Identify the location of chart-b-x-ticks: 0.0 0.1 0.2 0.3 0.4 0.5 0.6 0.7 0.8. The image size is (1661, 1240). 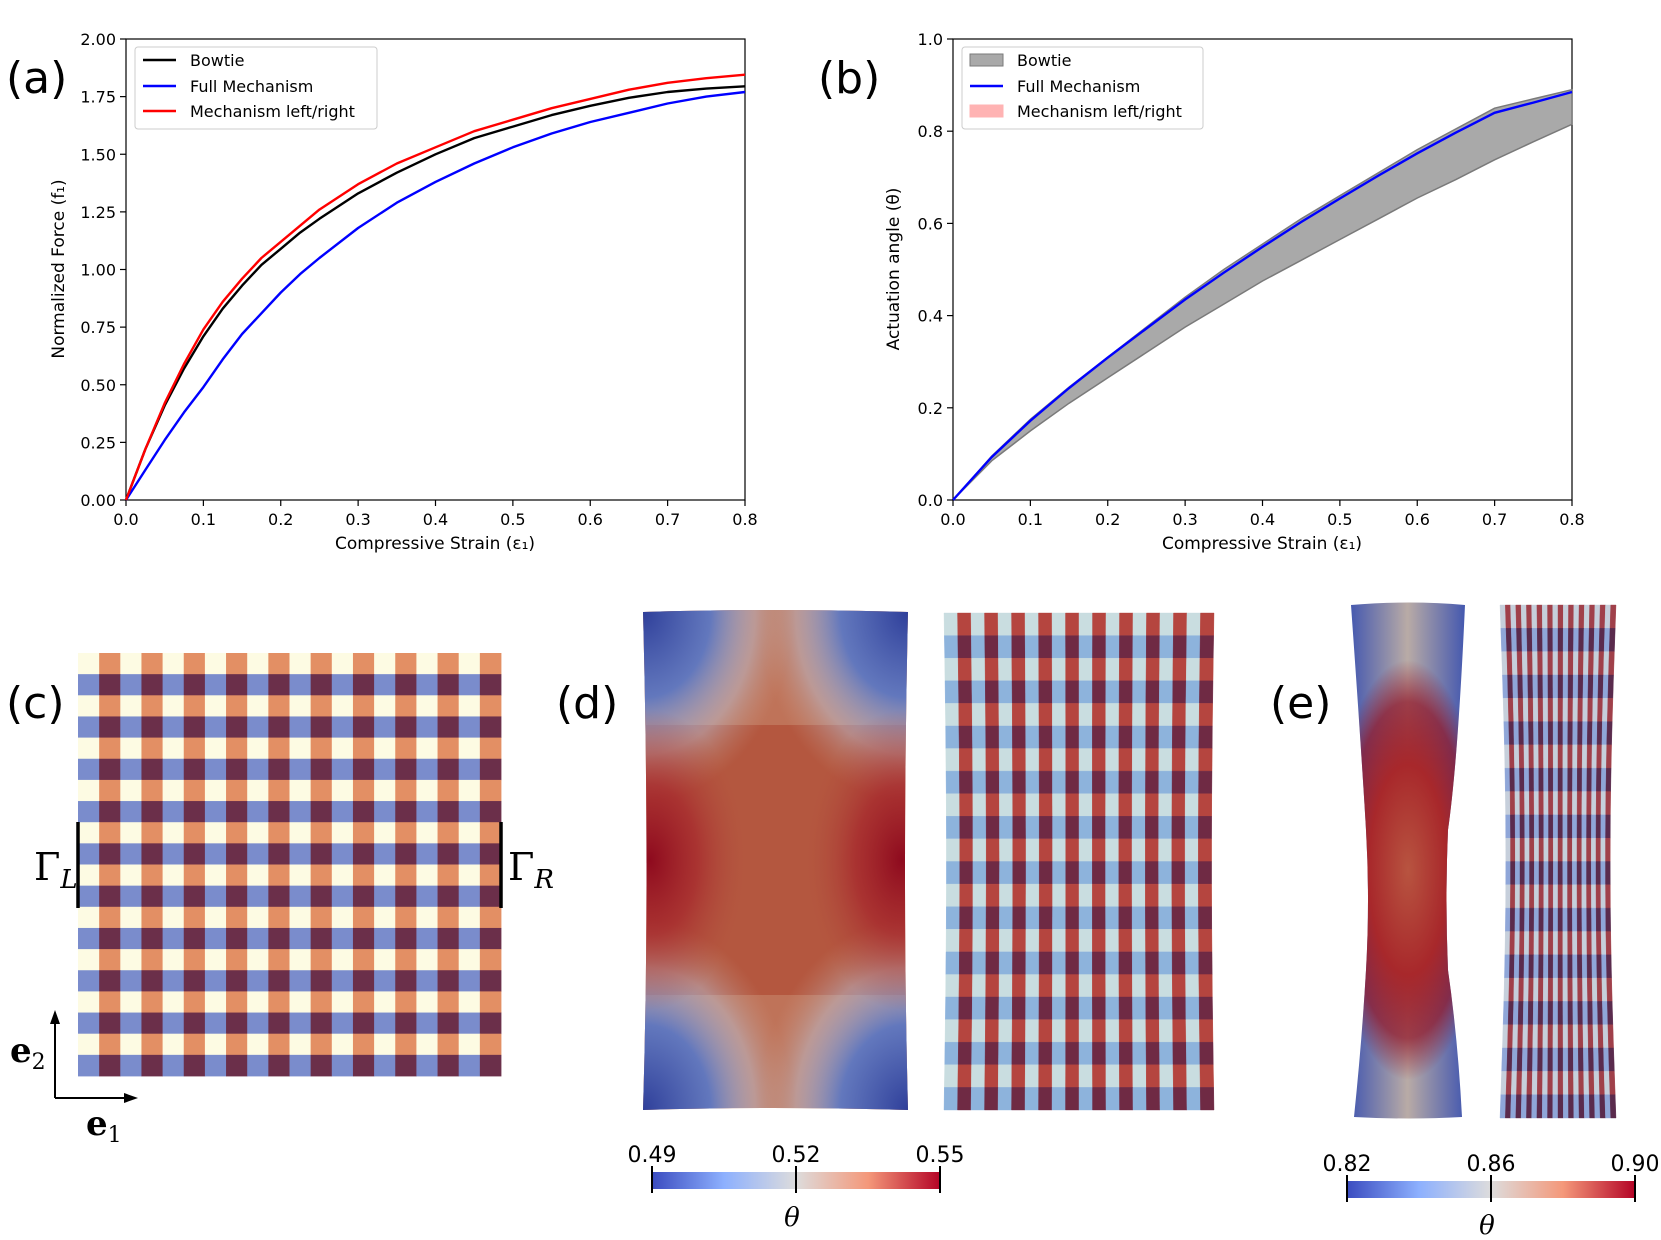
(1262, 514).